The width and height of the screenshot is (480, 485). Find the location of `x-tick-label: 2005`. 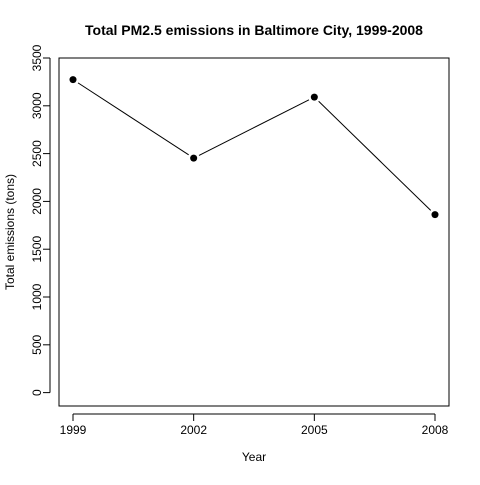

x-tick-label: 2005 is located at coordinates (314, 430).